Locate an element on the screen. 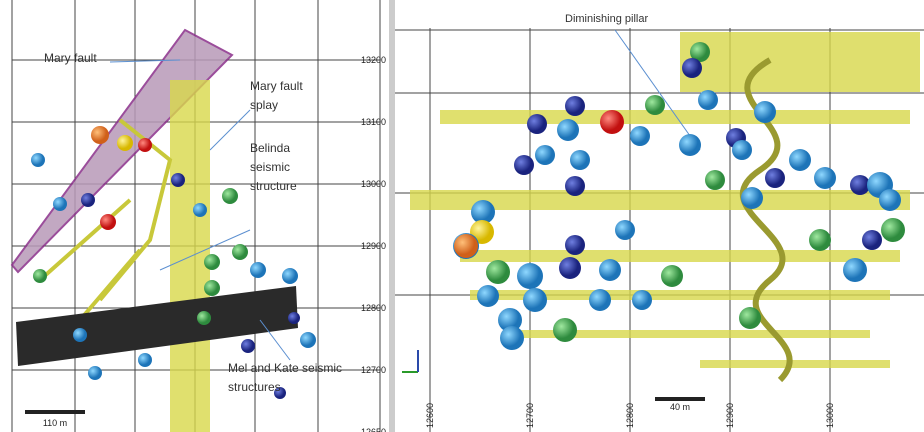 The height and width of the screenshot is (432, 924). northing-label: 12900 is located at coordinates (373, 246).